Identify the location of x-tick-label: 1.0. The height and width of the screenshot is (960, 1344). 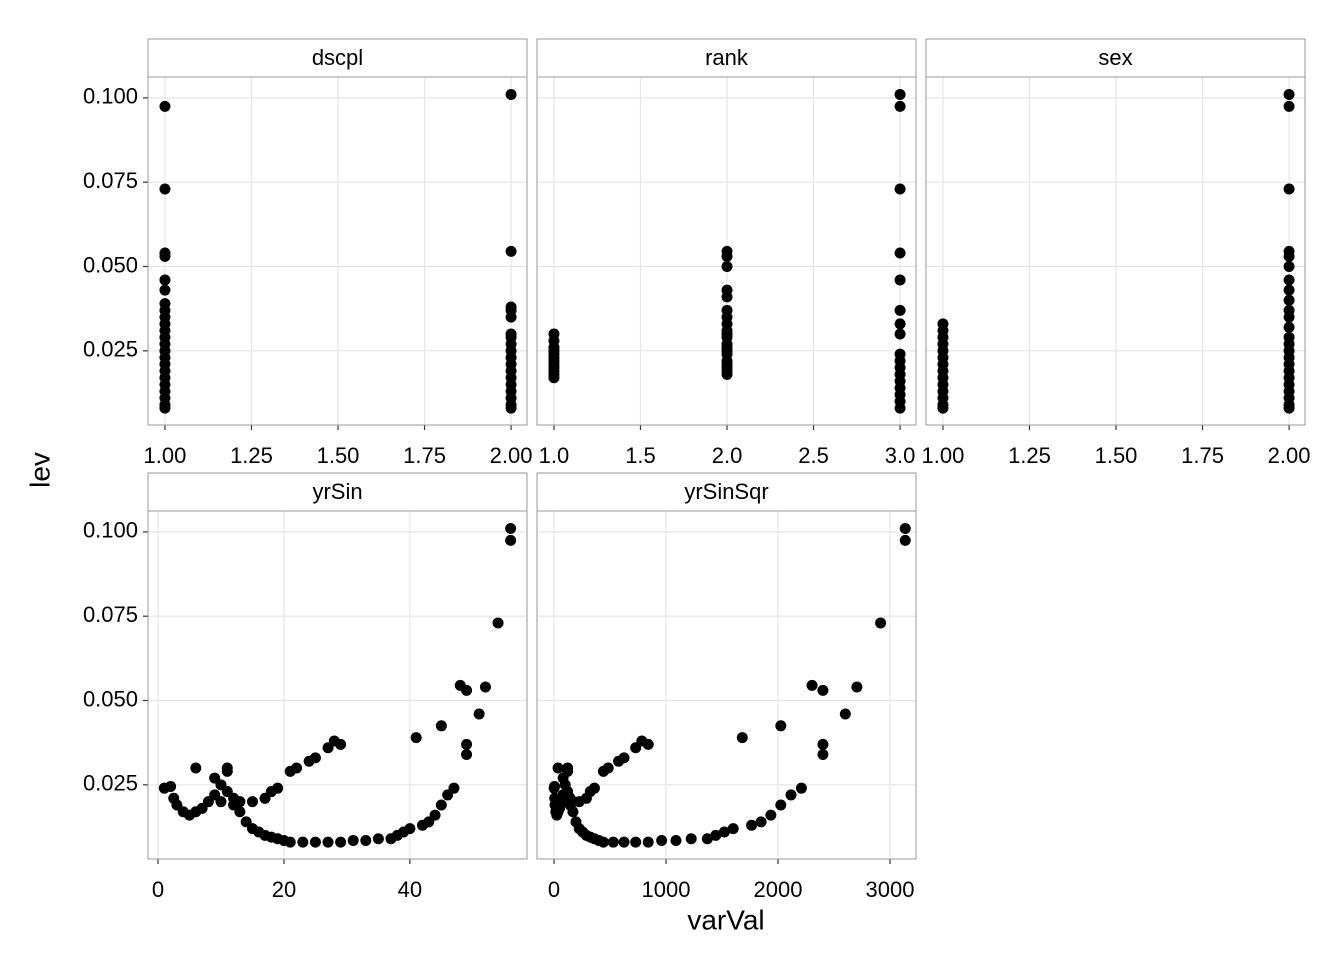
(554, 455).